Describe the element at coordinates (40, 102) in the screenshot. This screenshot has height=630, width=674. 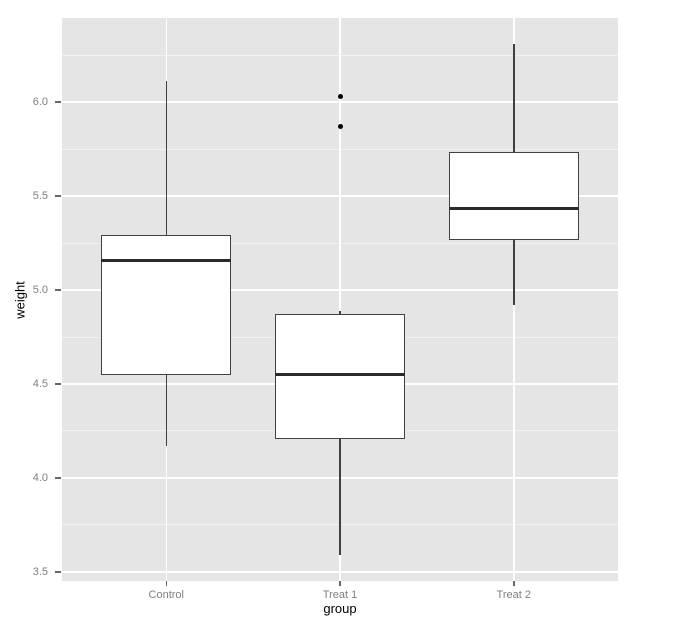
I see `y-tick-label: 6.0` at that location.